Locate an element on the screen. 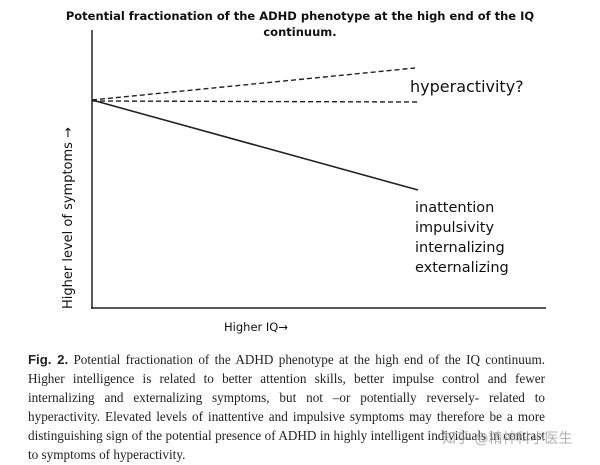 Image resolution: width=600 pixels, height=465 pixels. rising-dashed-line is located at coordinates (253, 84).